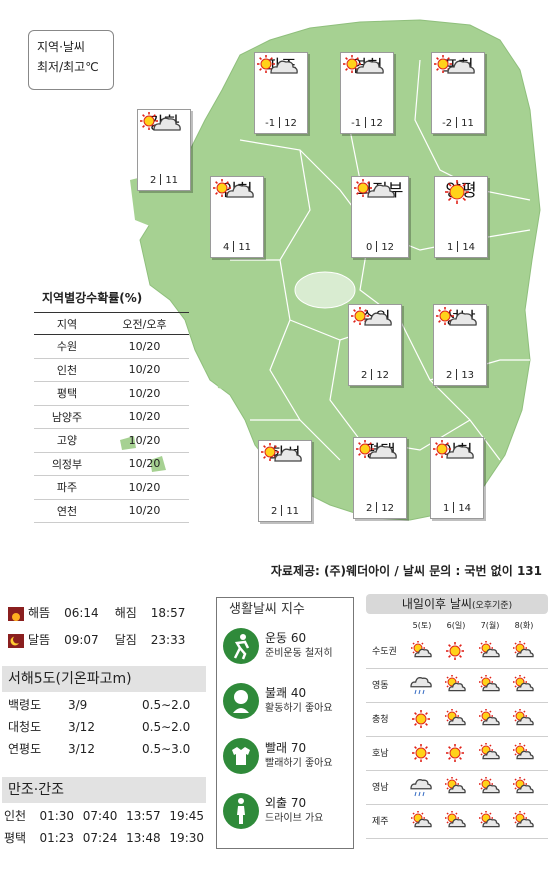 The width and height of the screenshot is (550, 871). What do you see at coordinates (15, 838) in the screenshot?
I see `tide-place: 평택` at bounding box center [15, 838].